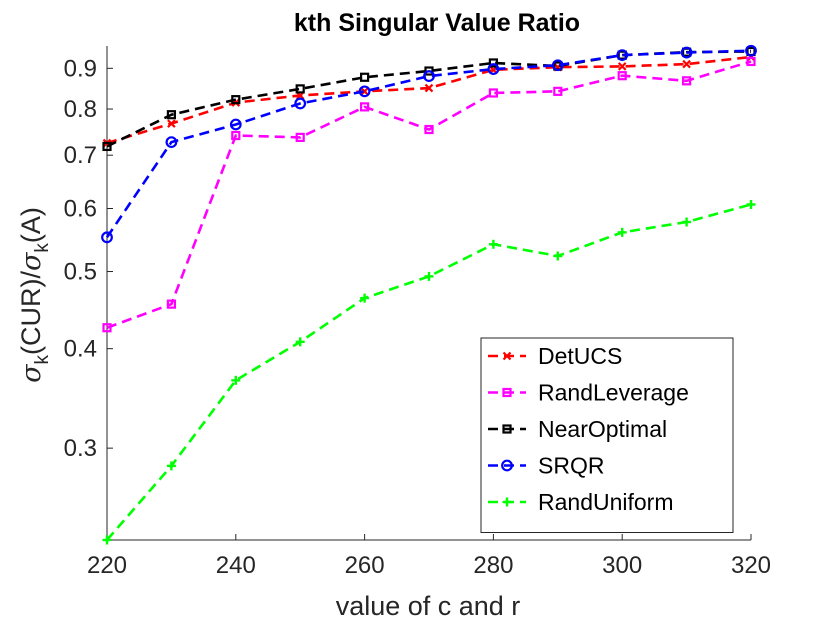  I want to click on legend-swatch-marker-b, so click(507, 356).